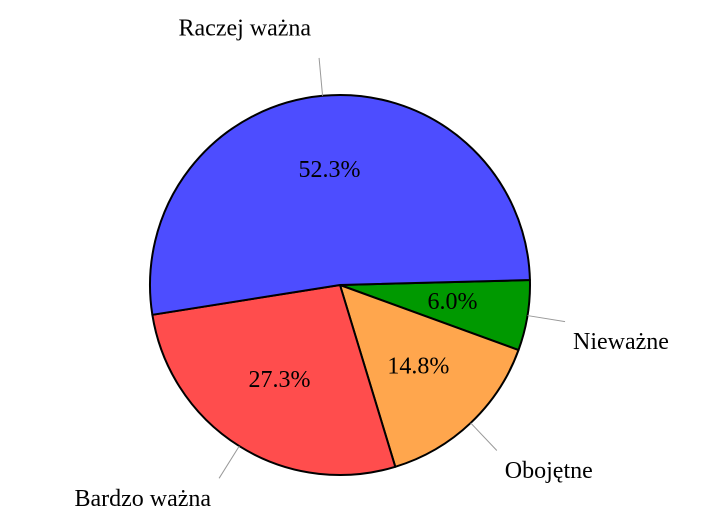 This screenshot has width=713, height=522. I want to click on value-label: 52.3%, so click(330, 170).